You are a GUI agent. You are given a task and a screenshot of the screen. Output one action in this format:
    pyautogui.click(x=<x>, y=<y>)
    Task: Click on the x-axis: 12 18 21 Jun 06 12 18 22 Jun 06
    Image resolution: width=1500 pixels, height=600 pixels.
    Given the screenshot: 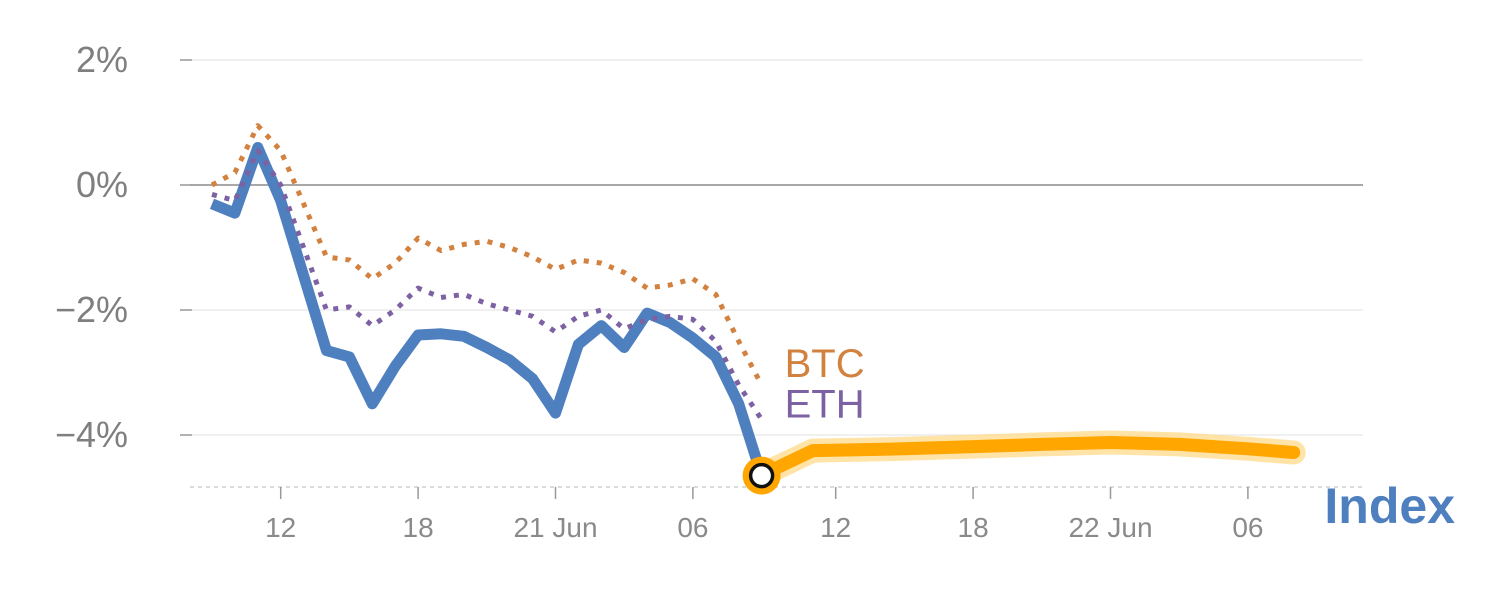 What is the action you would take?
    pyautogui.click(x=764, y=515)
    